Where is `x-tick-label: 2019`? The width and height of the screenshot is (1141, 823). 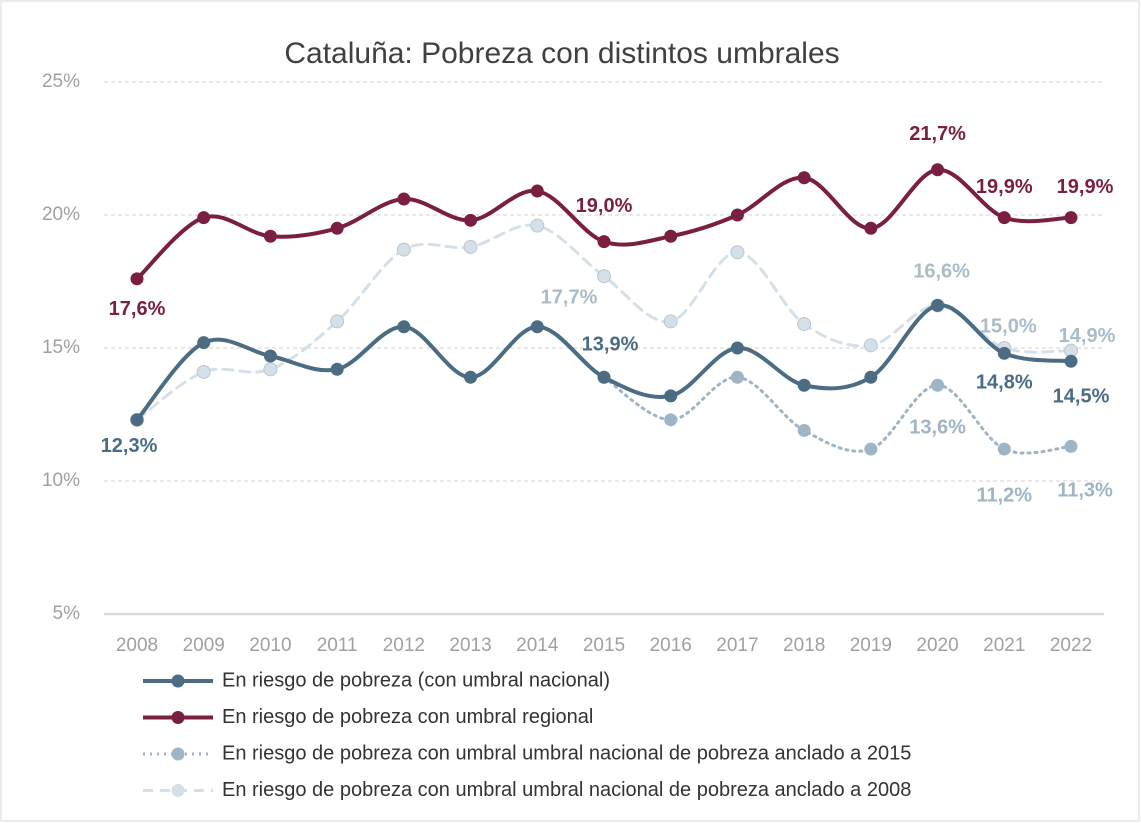 x-tick-label: 2019 is located at coordinates (871, 645).